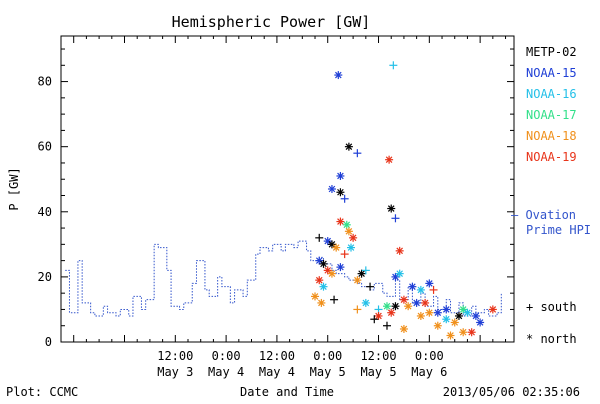 Image resolution: width=600 pixels, height=404 pixels. Describe the element at coordinates (45, 147) in the screenshot. I see `y-tick-label: 60` at that location.